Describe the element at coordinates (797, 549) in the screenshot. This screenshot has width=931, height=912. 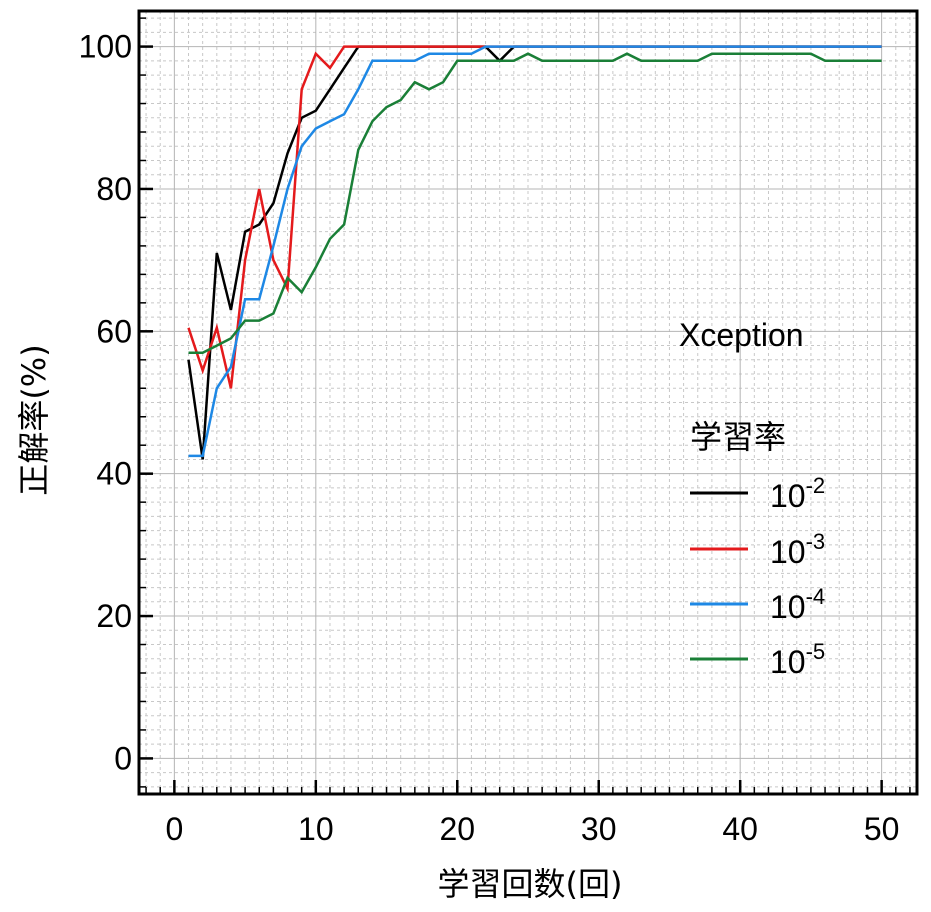
I see `legend-label: 10-3` at that location.